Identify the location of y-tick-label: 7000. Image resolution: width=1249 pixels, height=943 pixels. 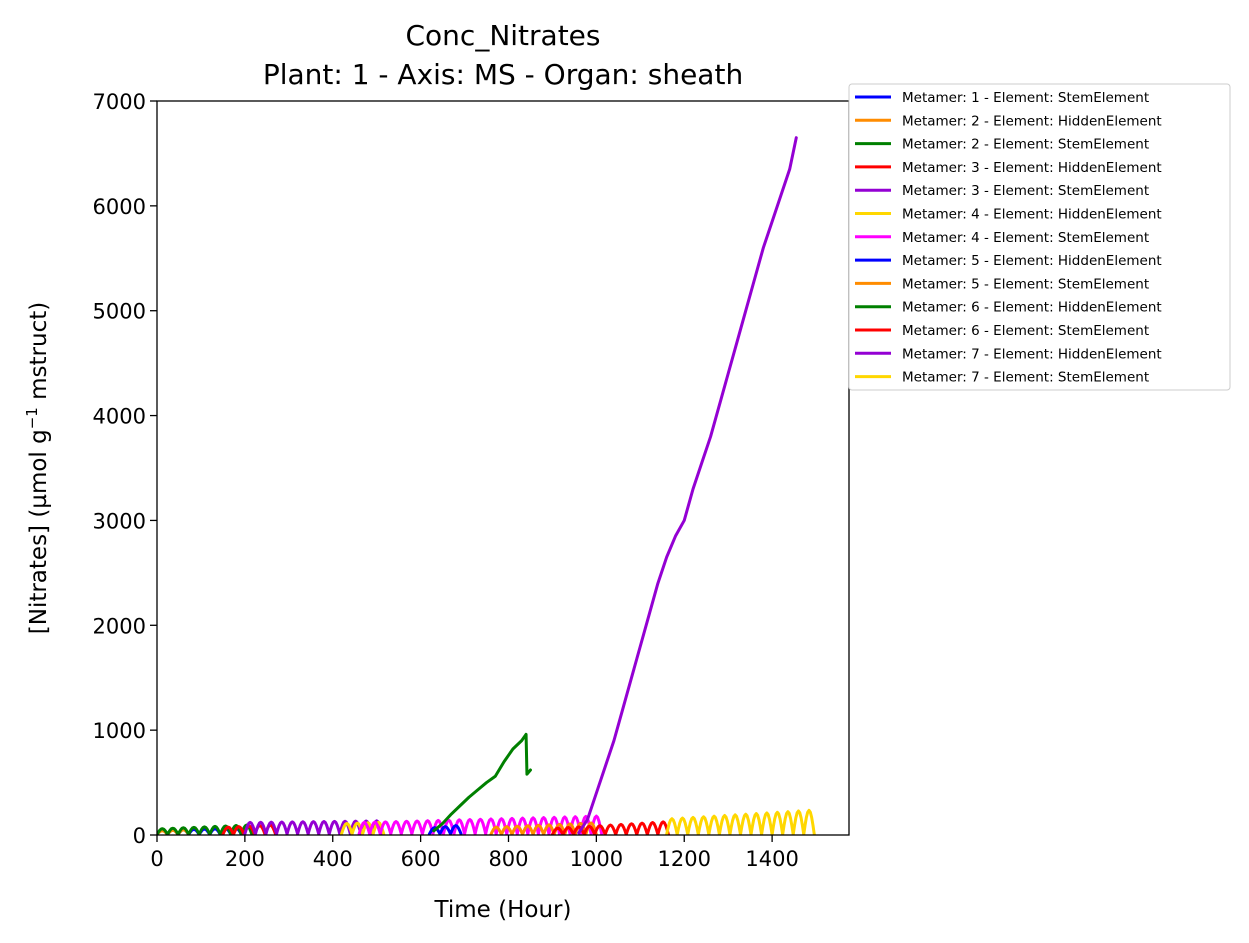
(119, 102).